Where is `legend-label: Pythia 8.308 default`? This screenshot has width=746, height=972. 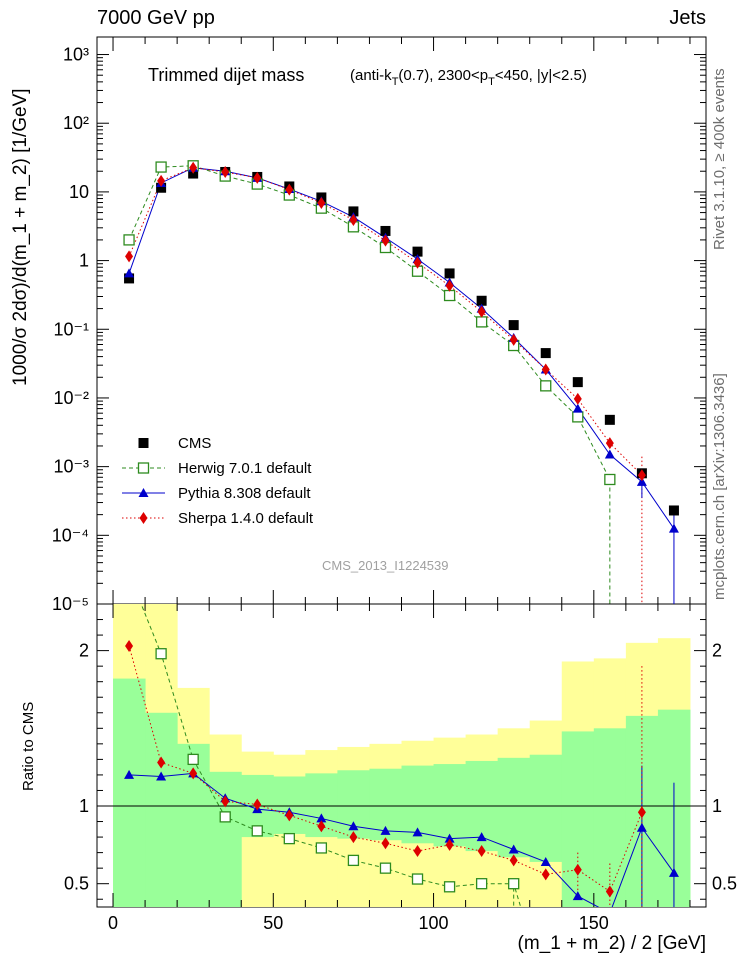 legend-label: Pythia 8.308 default is located at coordinates (244, 493).